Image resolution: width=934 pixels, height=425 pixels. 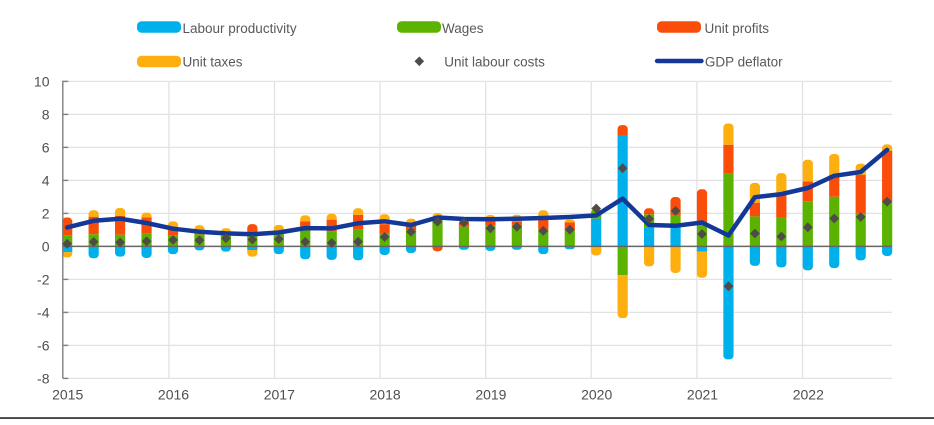 What do you see at coordinates (808, 395) in the screenshot?
I see `svg-text: 2022` at bounding box center [808, 395].